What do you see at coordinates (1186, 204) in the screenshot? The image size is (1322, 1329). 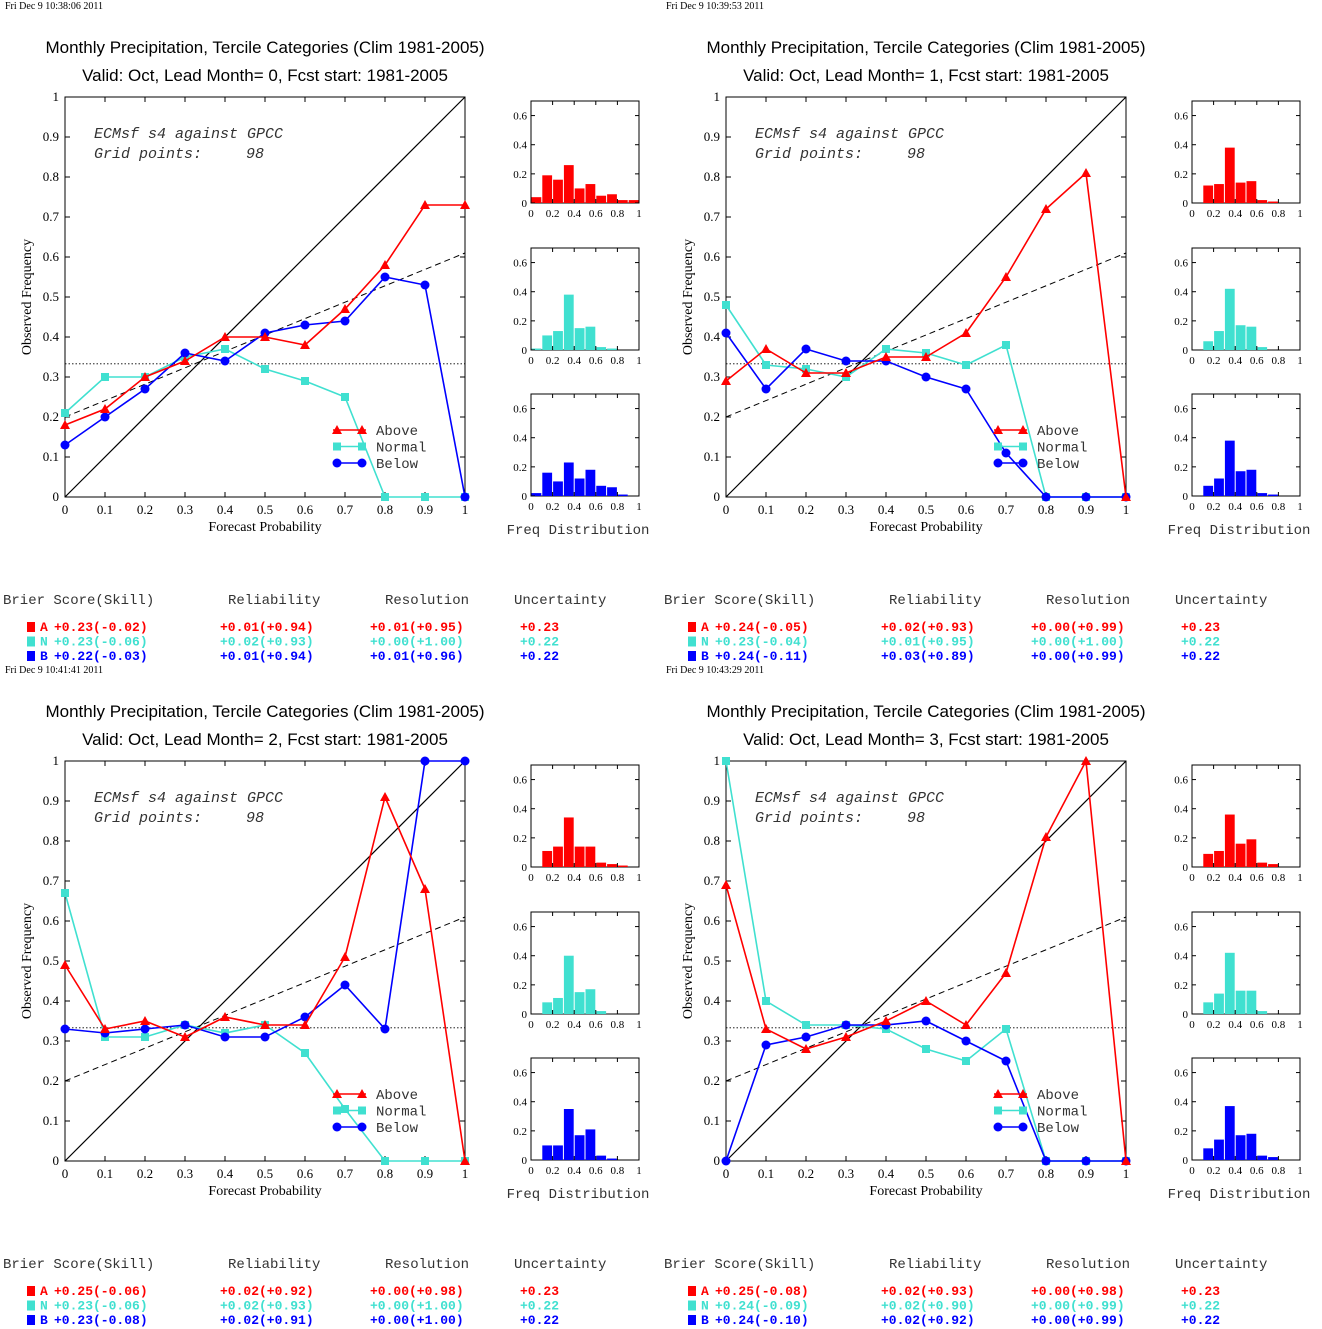 I see `hist-y-tick-label: 0` at bounding box center [1186, 204].